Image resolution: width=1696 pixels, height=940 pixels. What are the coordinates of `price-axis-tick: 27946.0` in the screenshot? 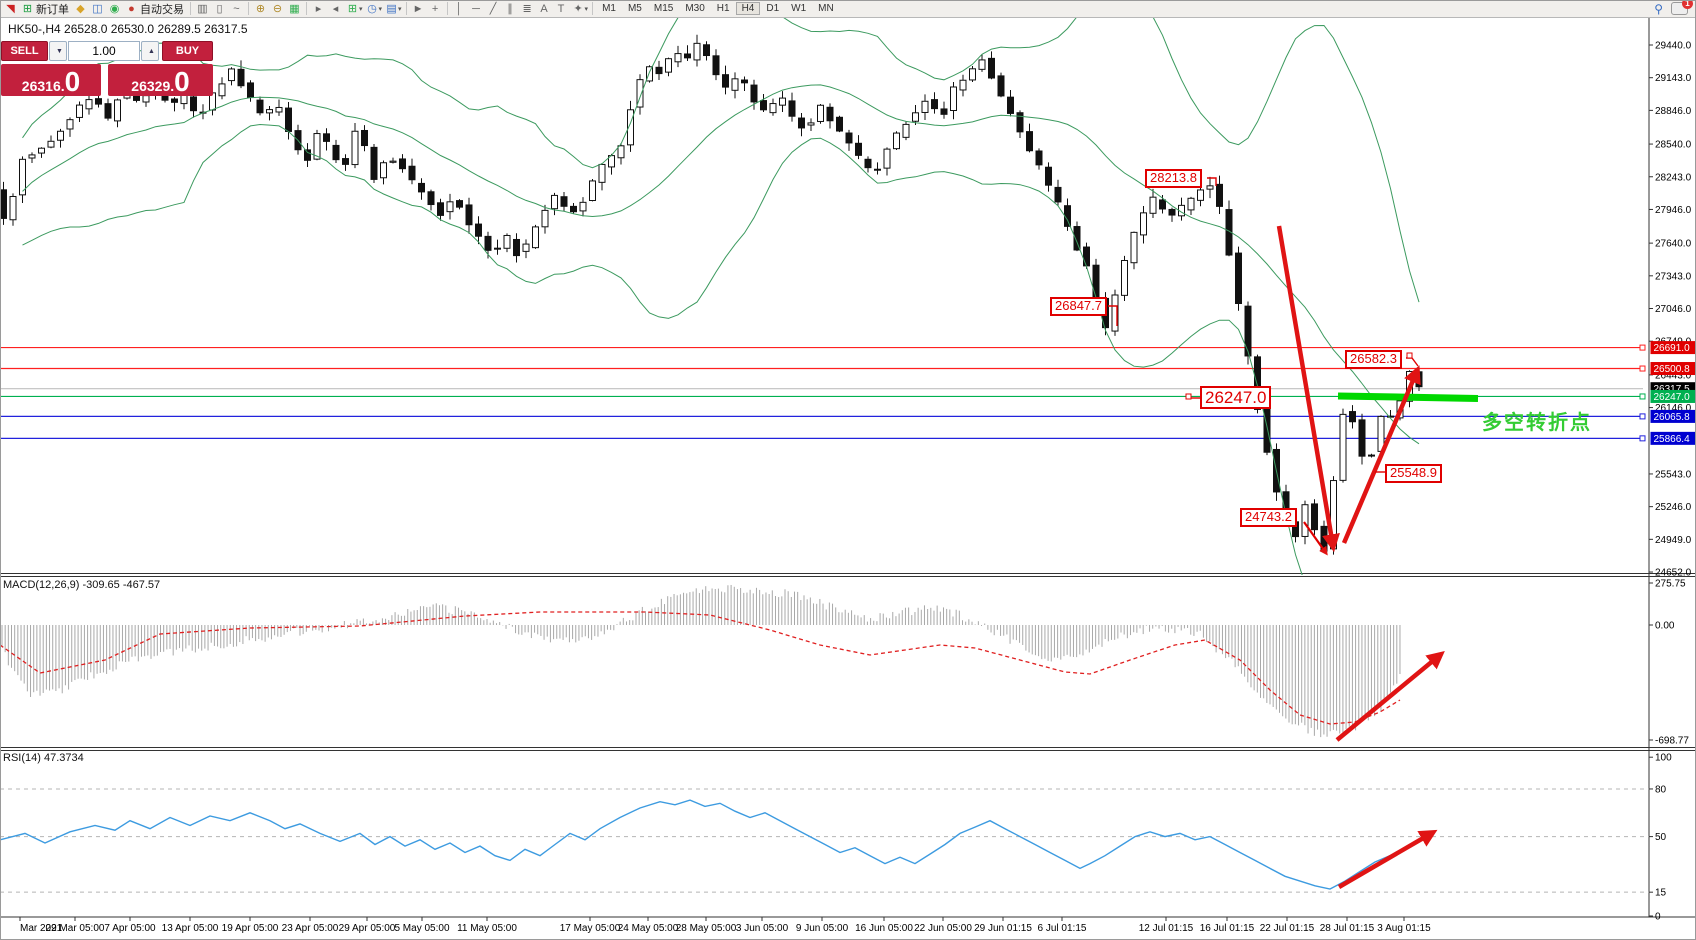 It's located at (1673, 210).